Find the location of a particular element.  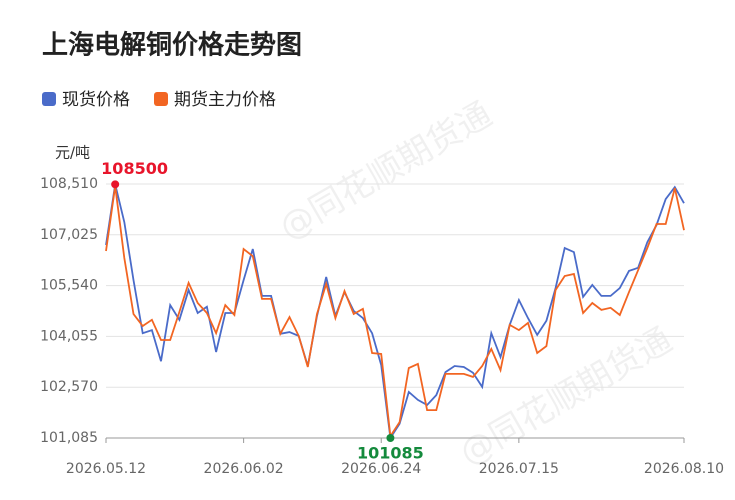

x-tick-label: 2026.06.02 is located at coordinates (244, 469).